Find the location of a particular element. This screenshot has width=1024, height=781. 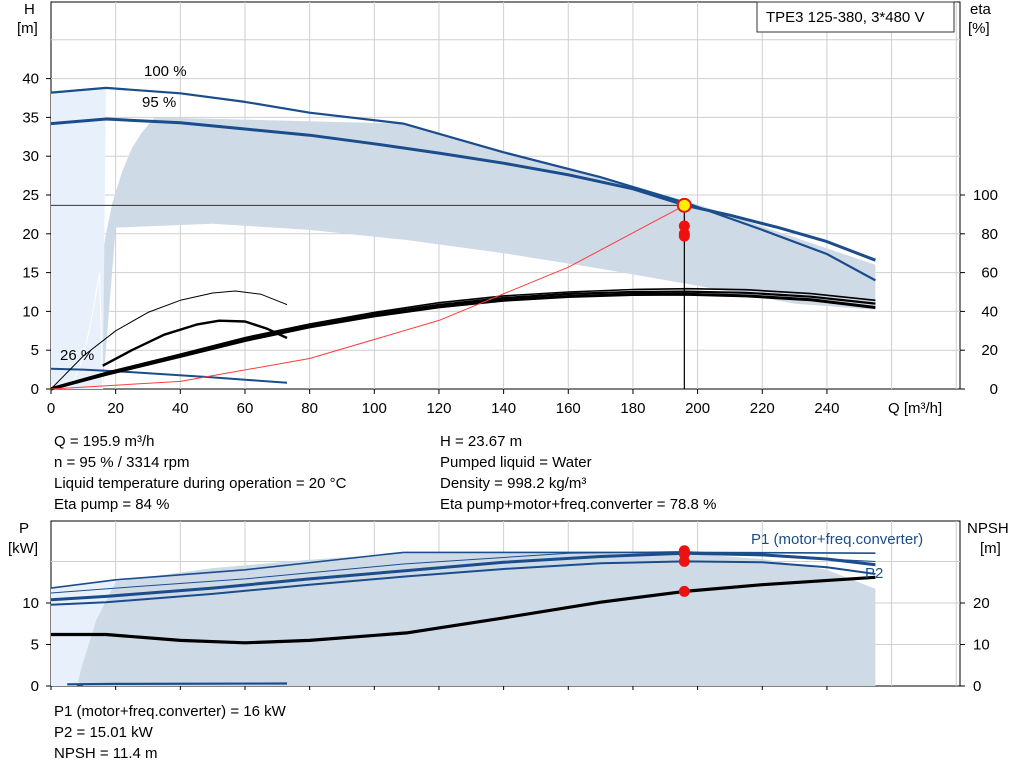

readout-eta-total: Eta pump+motor+freq.converter = 78.8 % is located at coordinates (578, 504).